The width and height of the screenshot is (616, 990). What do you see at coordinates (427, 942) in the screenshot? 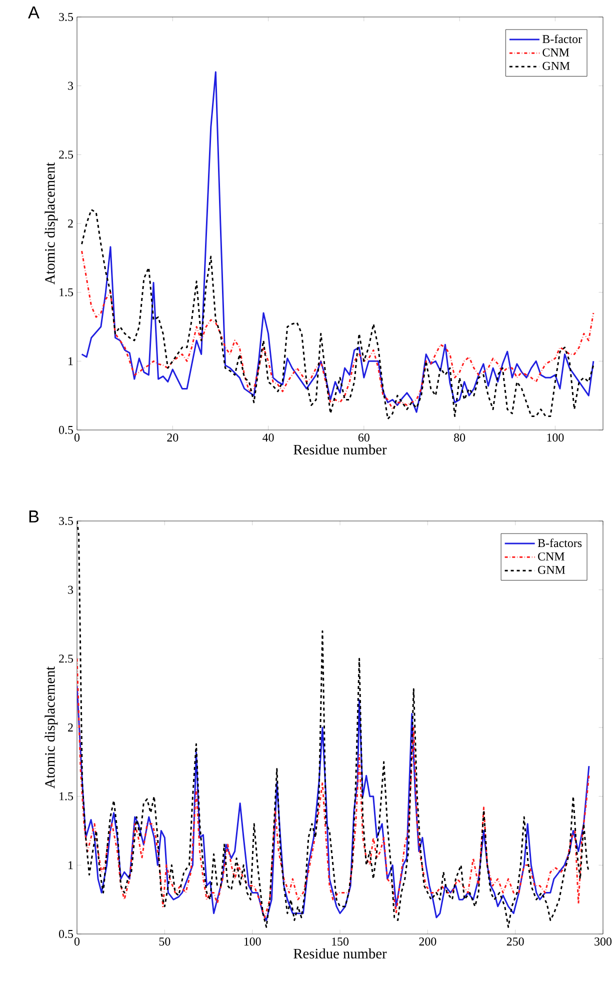
I see `x-tick-label: 200` at bounding box center [427, 942].